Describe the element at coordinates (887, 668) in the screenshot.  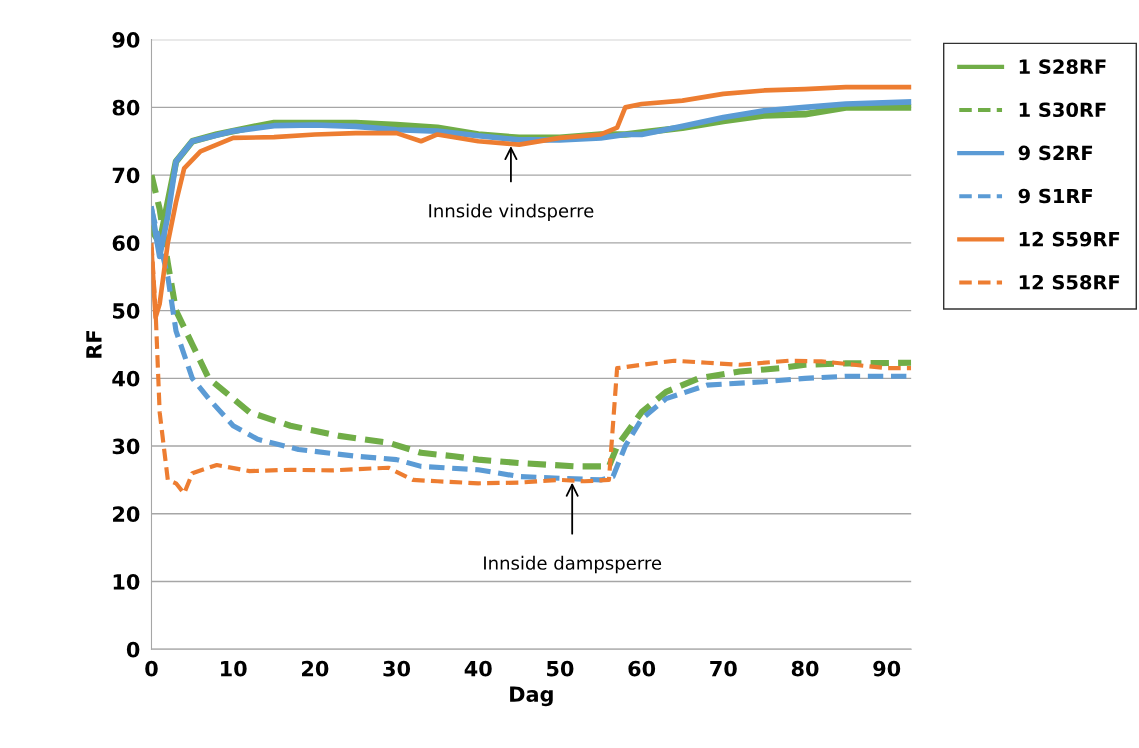
I see `x-tick-label: 90` at that location.